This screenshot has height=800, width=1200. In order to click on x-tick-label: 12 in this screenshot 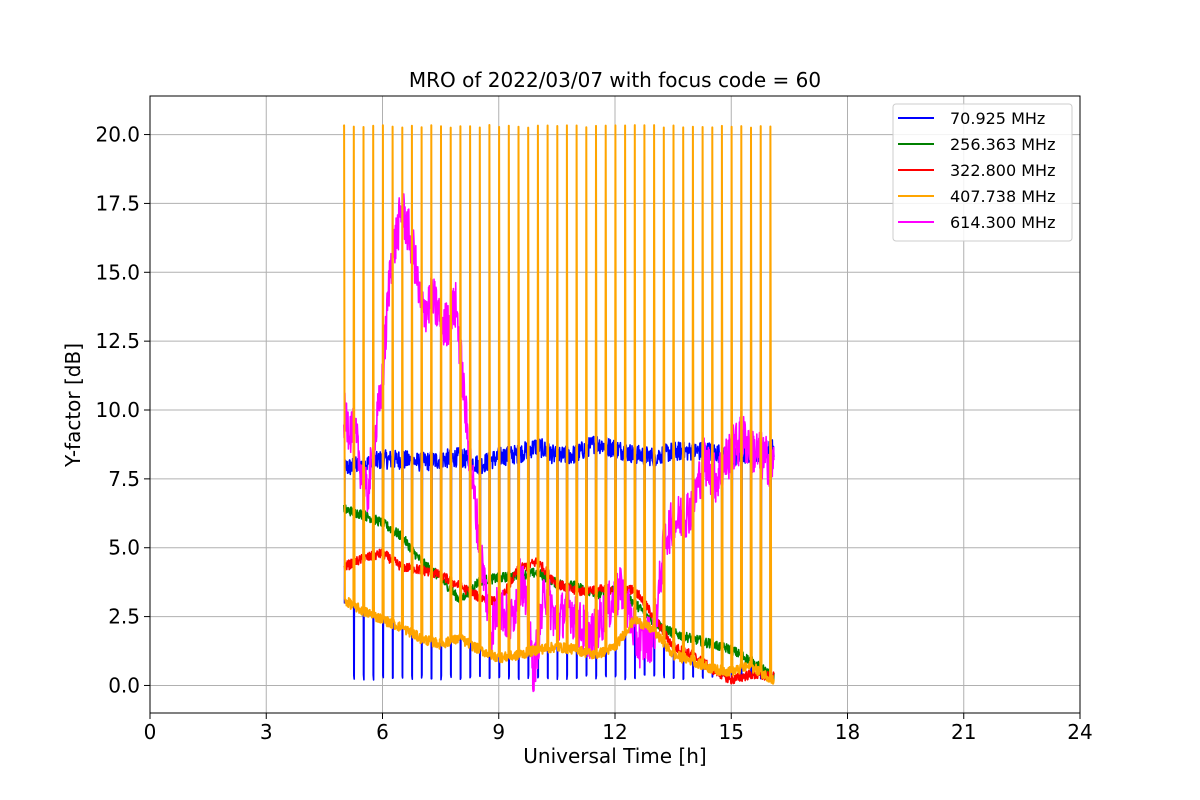, I will do `click(614, 732)`.